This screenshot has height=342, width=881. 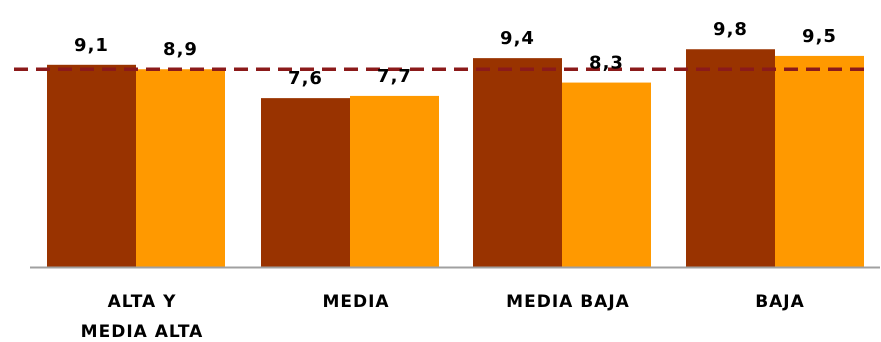 I want to click on category-label-1-line2: MEDIA ALTA, so click(x=142, y=332).